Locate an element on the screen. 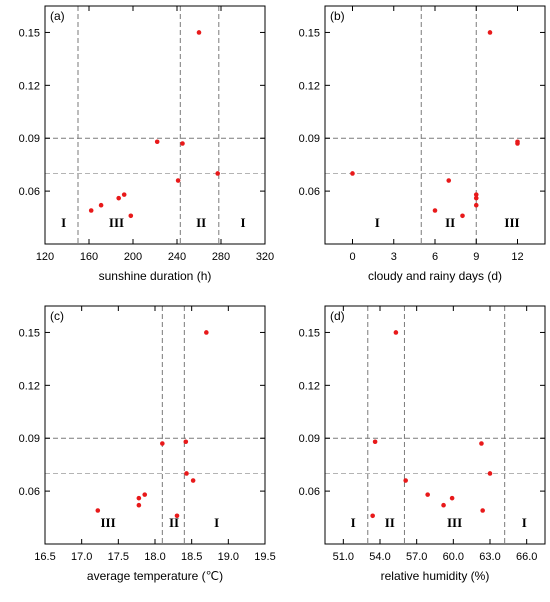  x-tick-label: 19.0 is located at coordinates (228, 557).